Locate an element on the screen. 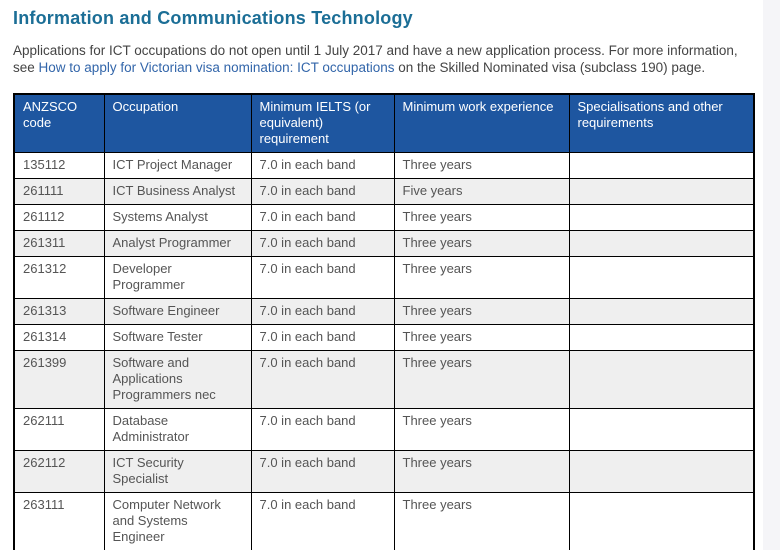  page-right-gutter is located at coordinates (771, 275).